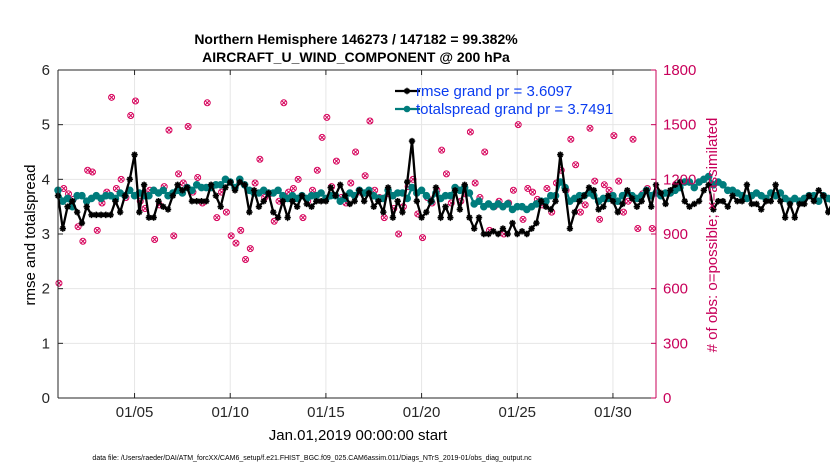  I want to click on x-tick-label: 01/30, so click(613, 412).